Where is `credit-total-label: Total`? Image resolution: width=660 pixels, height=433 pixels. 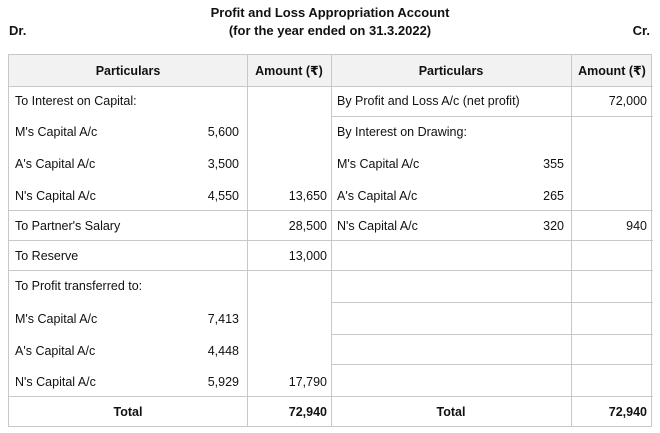 credit-total-label: Total is located at coordinates (451, 412).